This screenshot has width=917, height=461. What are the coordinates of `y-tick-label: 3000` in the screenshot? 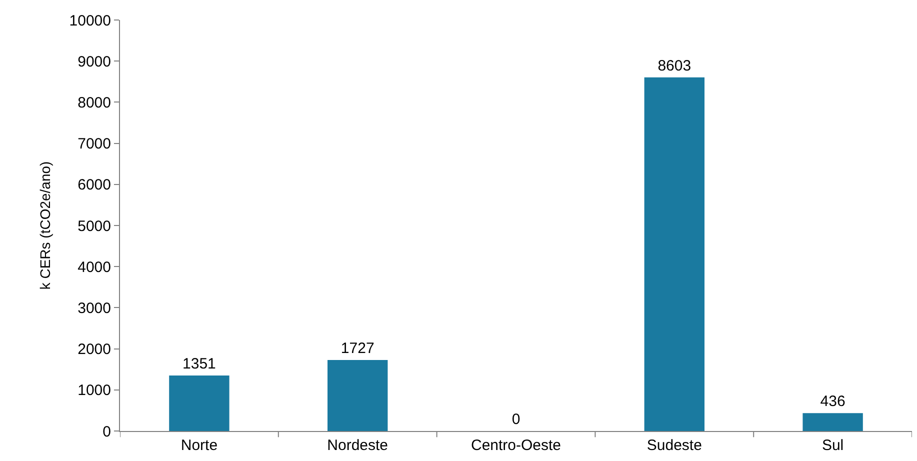 It's located at (94, 308).